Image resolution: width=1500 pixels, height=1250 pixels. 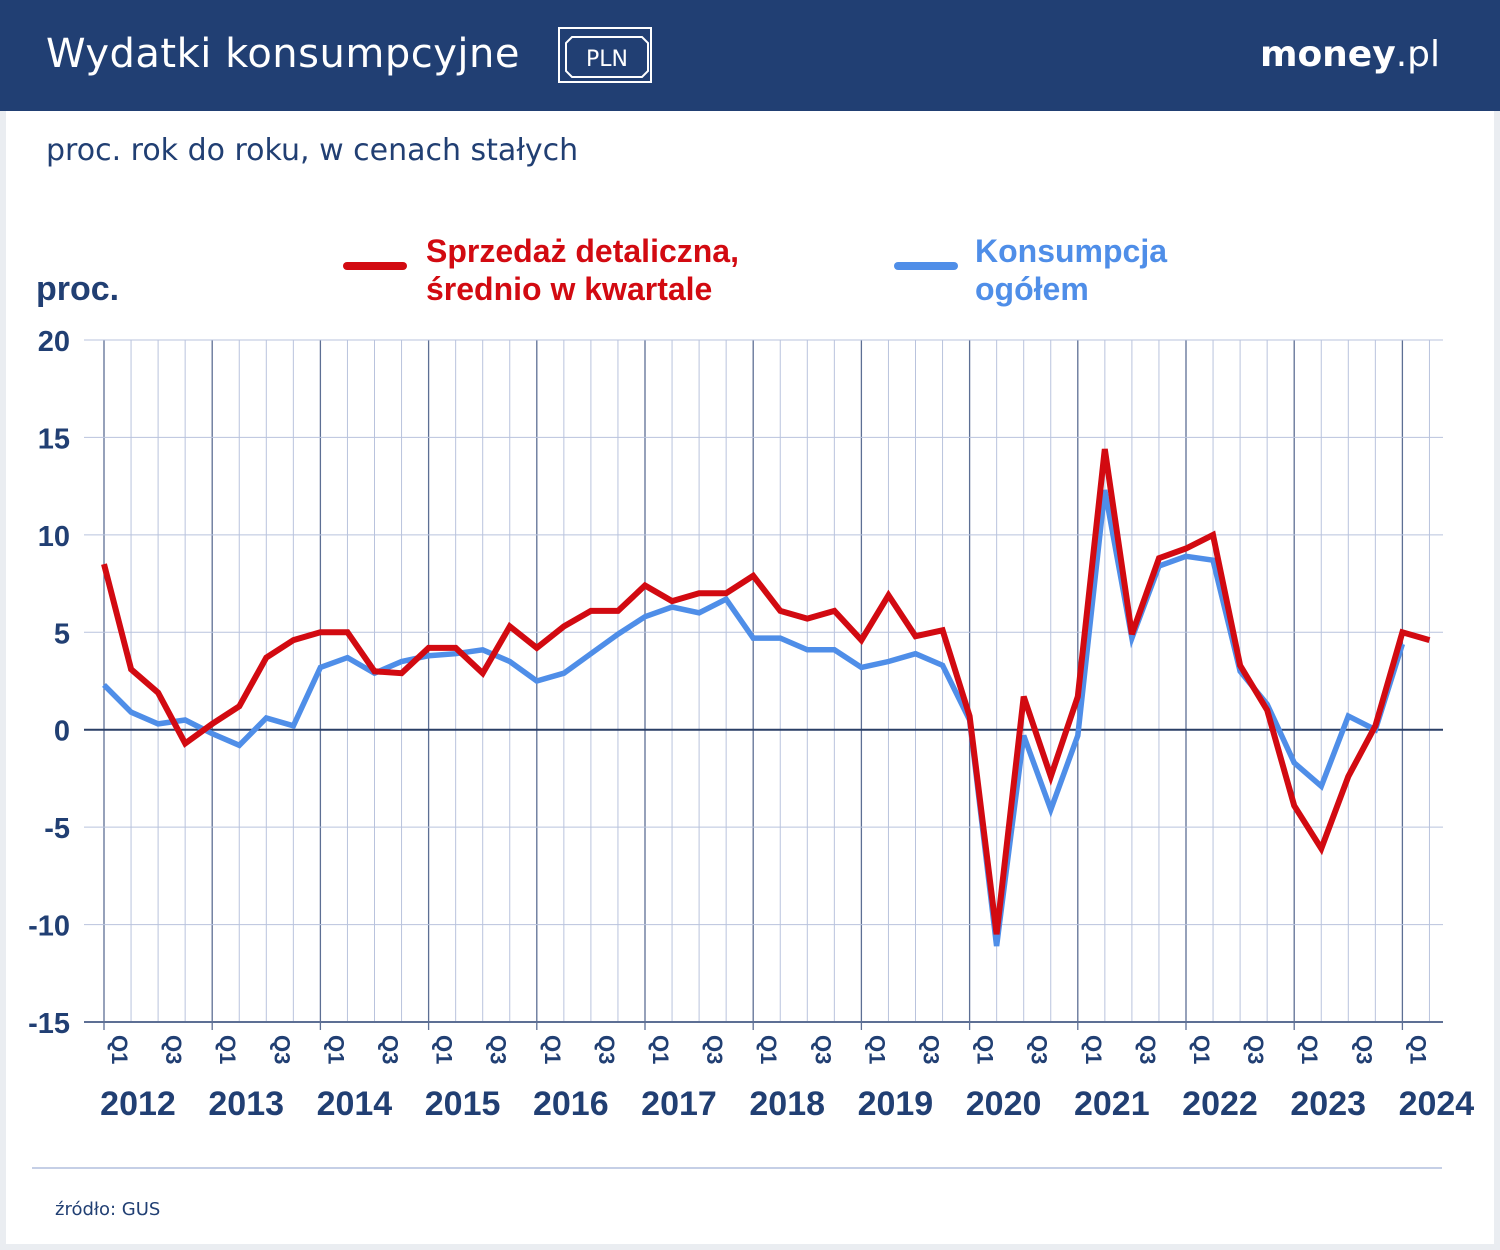 What do you see at coordinates (607, 59) in the screenshot?
I see `pln-badge-label: PLN` at bounding box center [607, 59].